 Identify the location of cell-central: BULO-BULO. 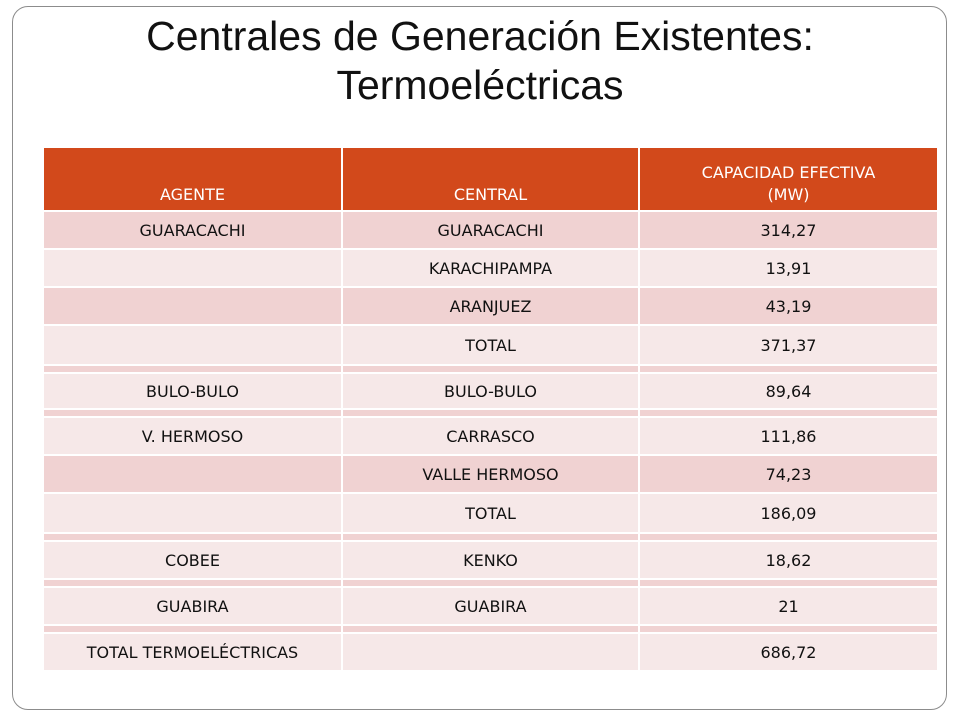
(491, 391).